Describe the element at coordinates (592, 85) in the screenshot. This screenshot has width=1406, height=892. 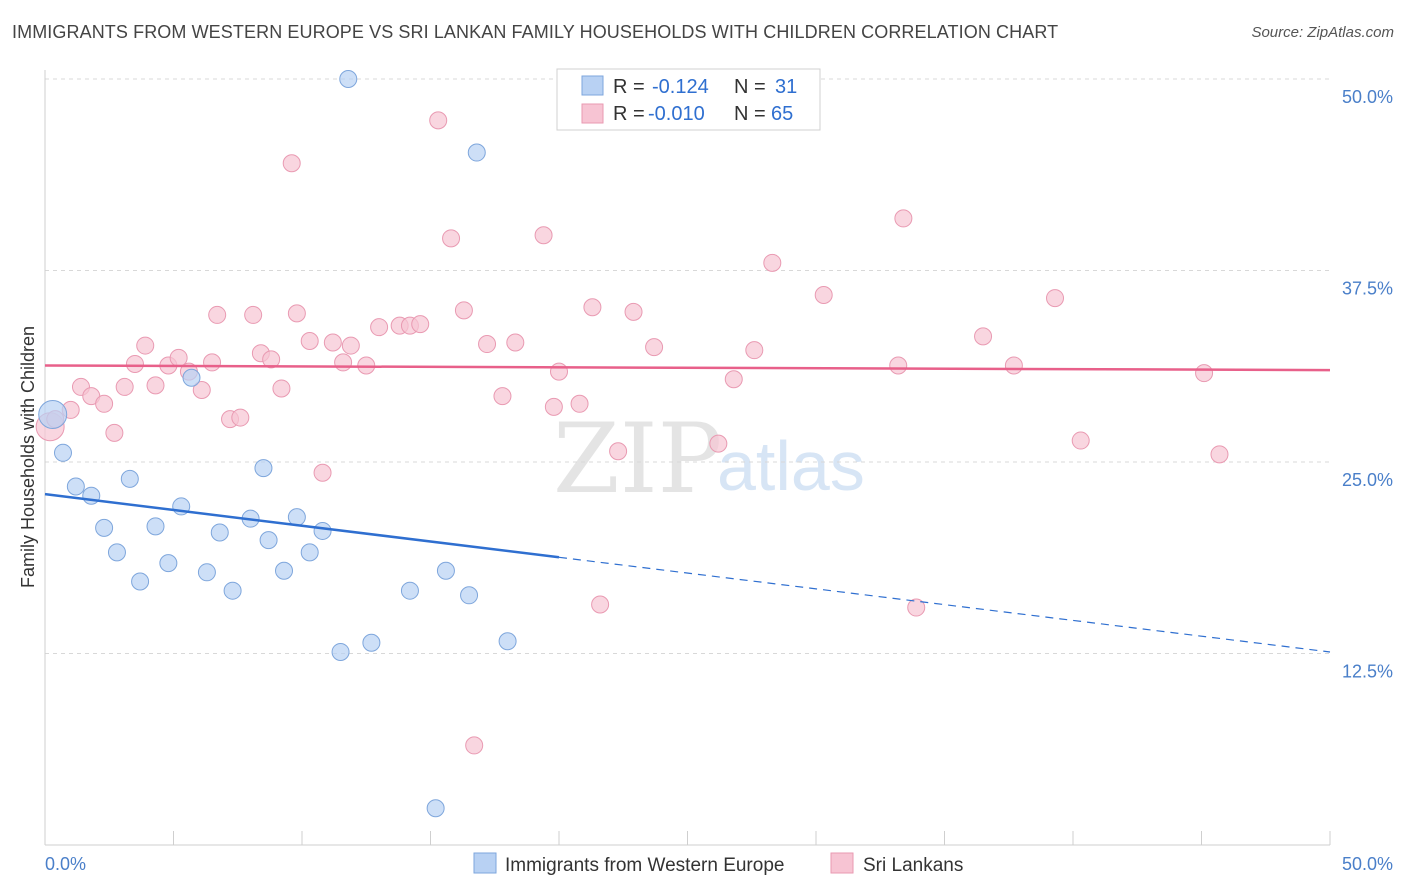
I see `legend-swatch-blue` at that location.